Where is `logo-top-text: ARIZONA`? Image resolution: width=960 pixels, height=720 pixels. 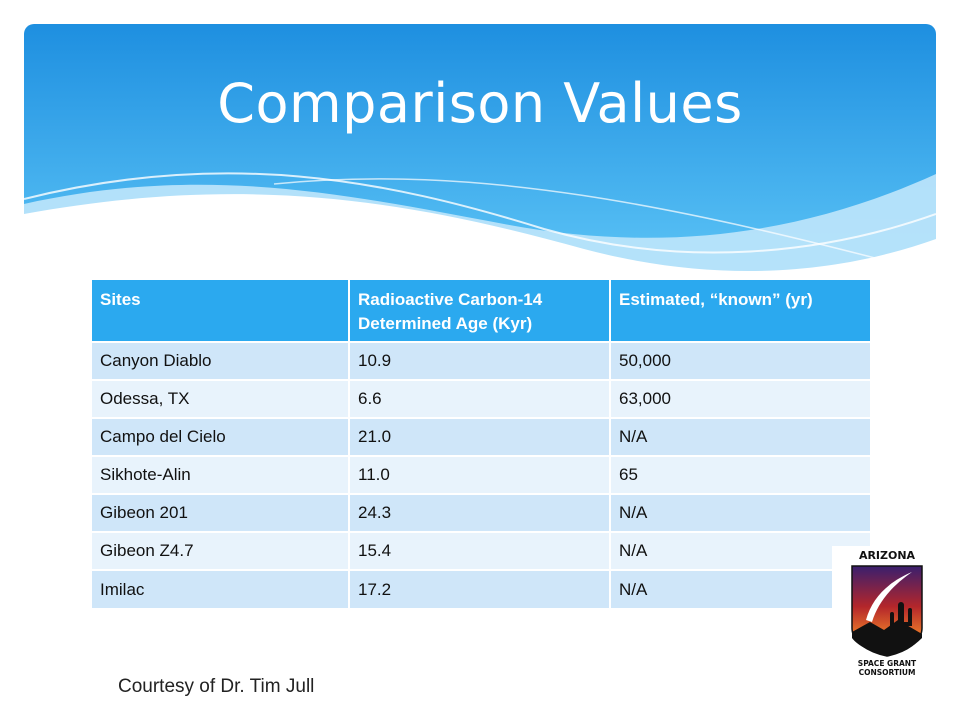
logo-top-text: ARIZONA is located at coordinates (887, 555).